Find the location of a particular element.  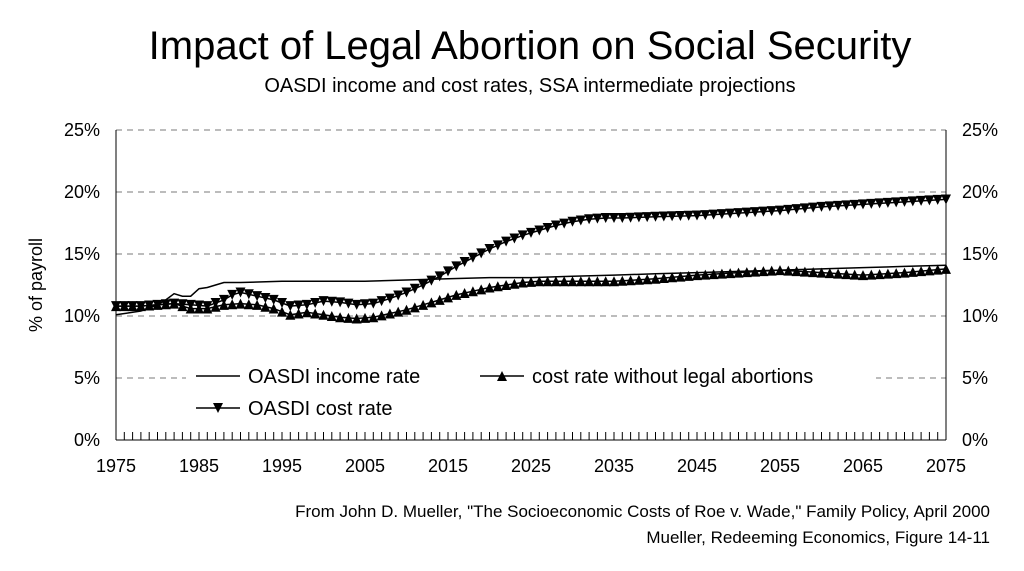

x-tick-label: 1975 is located at coordinates (116, 466).